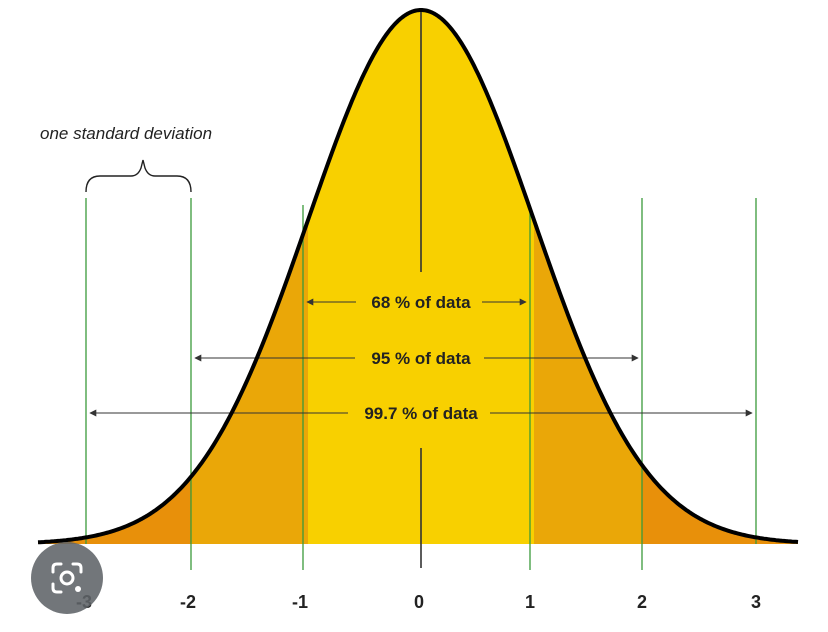 The height and width of the screenshot is (632, 828). What do you see at coordinates (530, 602) in the screenshot?
I see `tick-label: 1` at bounding box center [530, 602].